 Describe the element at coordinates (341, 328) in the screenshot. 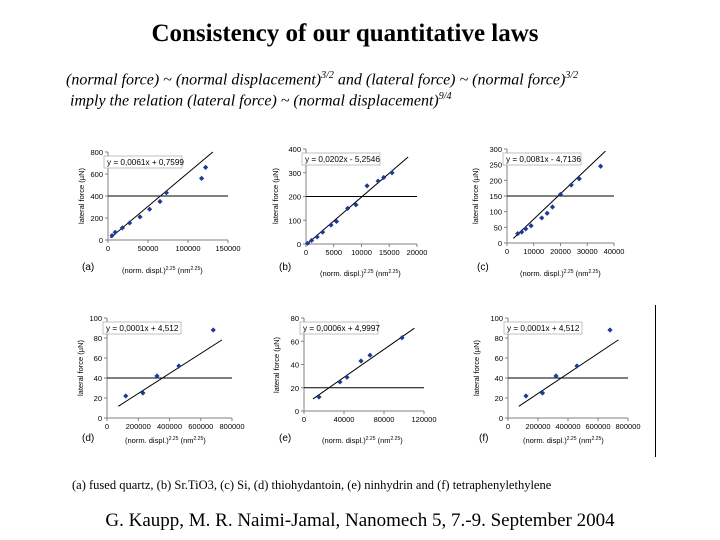

I see `trend-equation: y = 0,0006x + 4,9997` at that location.